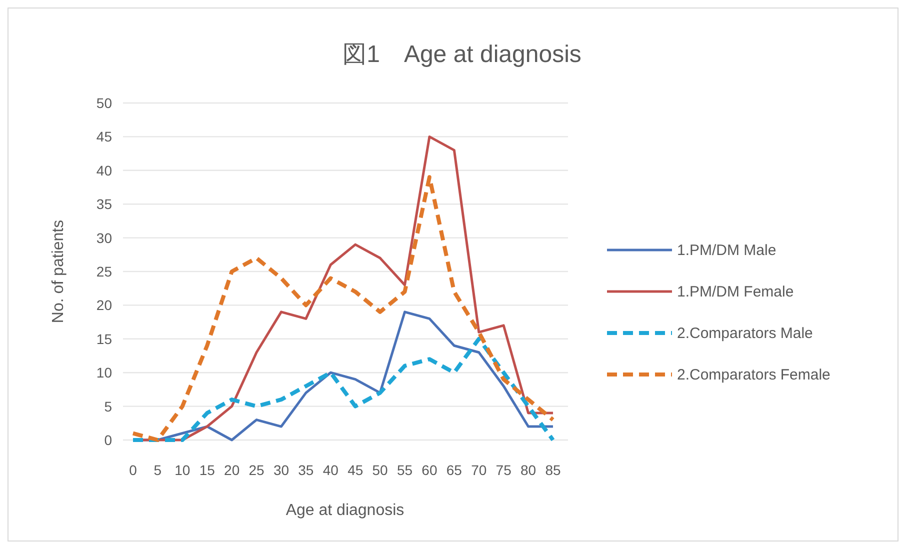  Describe the element at coordinates (454, 470) in the screenshot. I see `x-tick-label: 65` at that location.